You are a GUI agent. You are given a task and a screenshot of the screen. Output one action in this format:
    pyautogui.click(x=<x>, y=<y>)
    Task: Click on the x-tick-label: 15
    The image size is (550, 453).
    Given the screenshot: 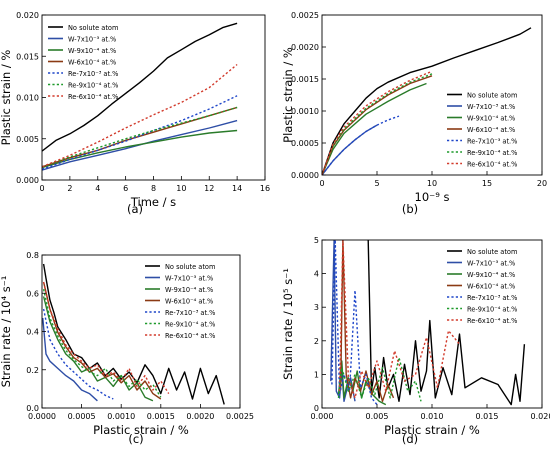 What is the action you would take?
    pyautogui.click(x=487, y=183)
    